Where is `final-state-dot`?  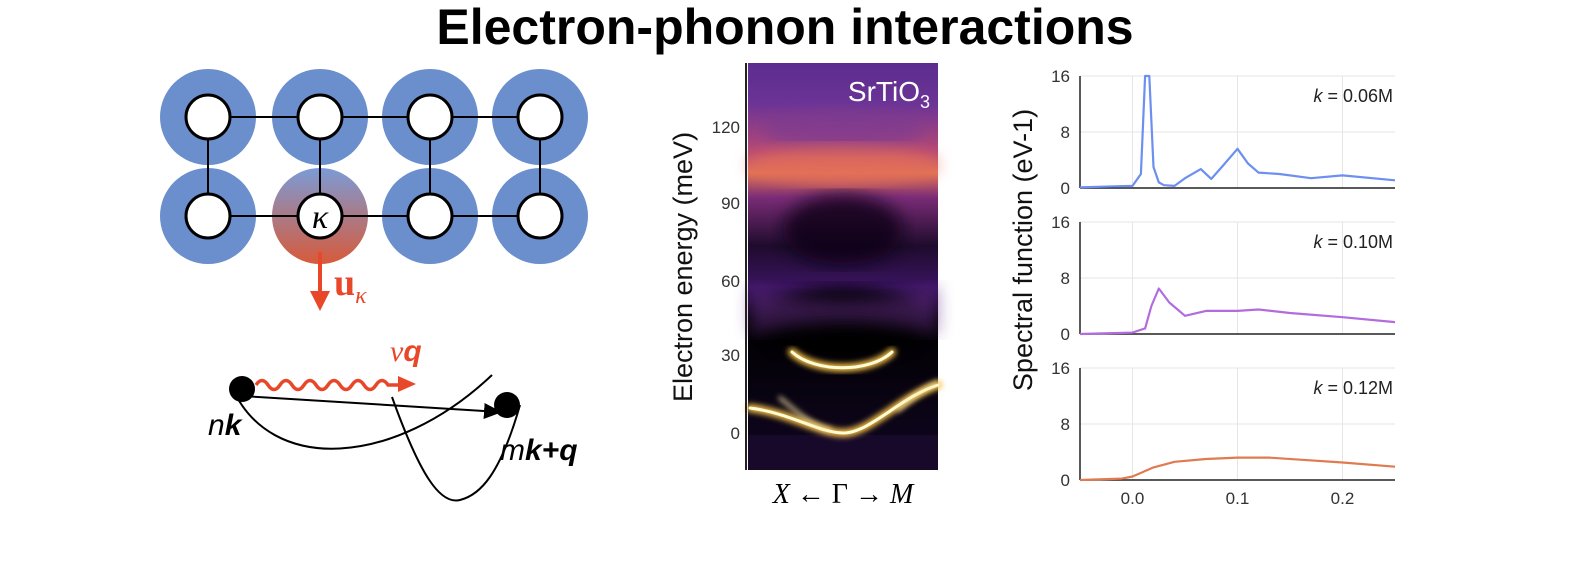 final-state-dot is located at coordinates (507, 405).